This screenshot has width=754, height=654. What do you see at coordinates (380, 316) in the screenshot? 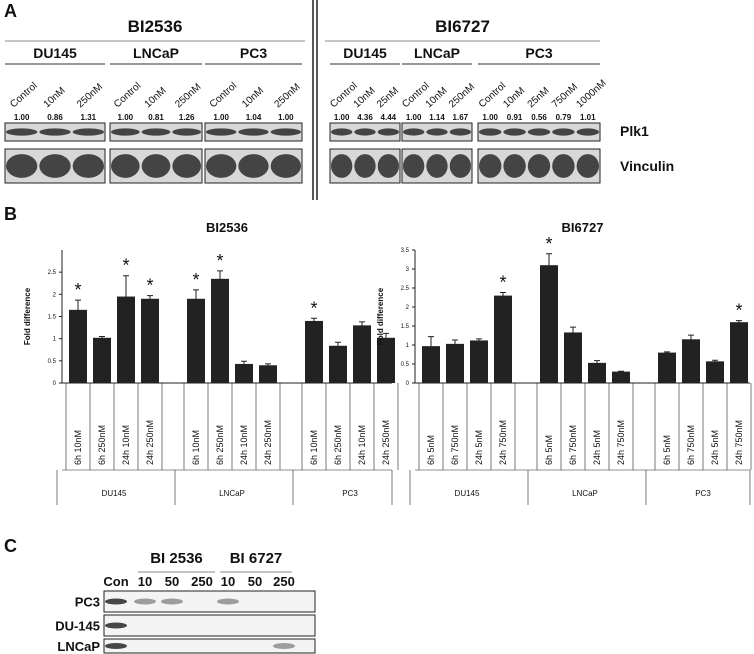
I see `axis-label: Fold difference` at bounding box center [380, 316].